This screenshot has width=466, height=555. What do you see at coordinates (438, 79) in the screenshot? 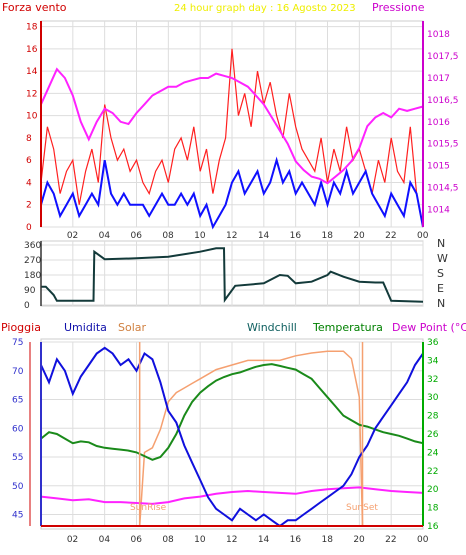
I see `pressure-y-tick-label: 1017` at bounding box center [438, 79].